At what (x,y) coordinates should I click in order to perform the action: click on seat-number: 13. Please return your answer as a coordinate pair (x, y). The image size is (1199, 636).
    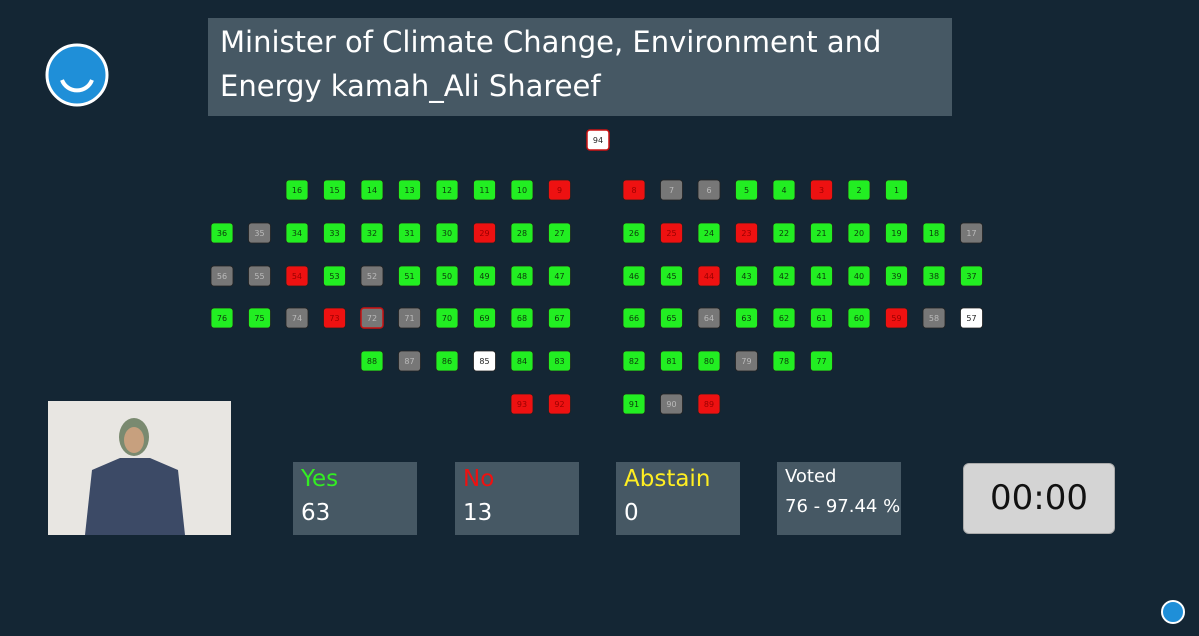
    Looking at the image, I should click on (409, 190).